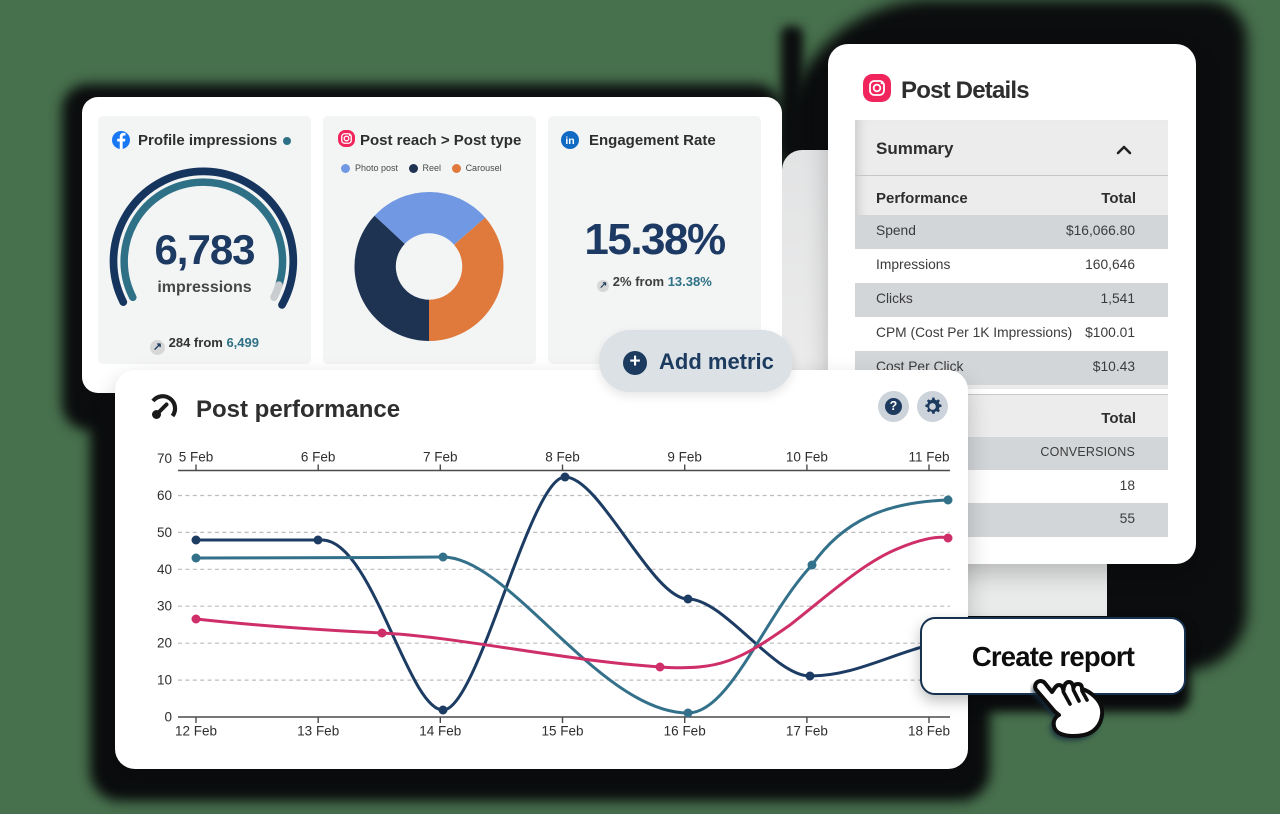 This screenshot has height=814, width=1280. Describe the element at coordinates (164, 532) in the screenshot. I see `svg-text: 50` at that location.